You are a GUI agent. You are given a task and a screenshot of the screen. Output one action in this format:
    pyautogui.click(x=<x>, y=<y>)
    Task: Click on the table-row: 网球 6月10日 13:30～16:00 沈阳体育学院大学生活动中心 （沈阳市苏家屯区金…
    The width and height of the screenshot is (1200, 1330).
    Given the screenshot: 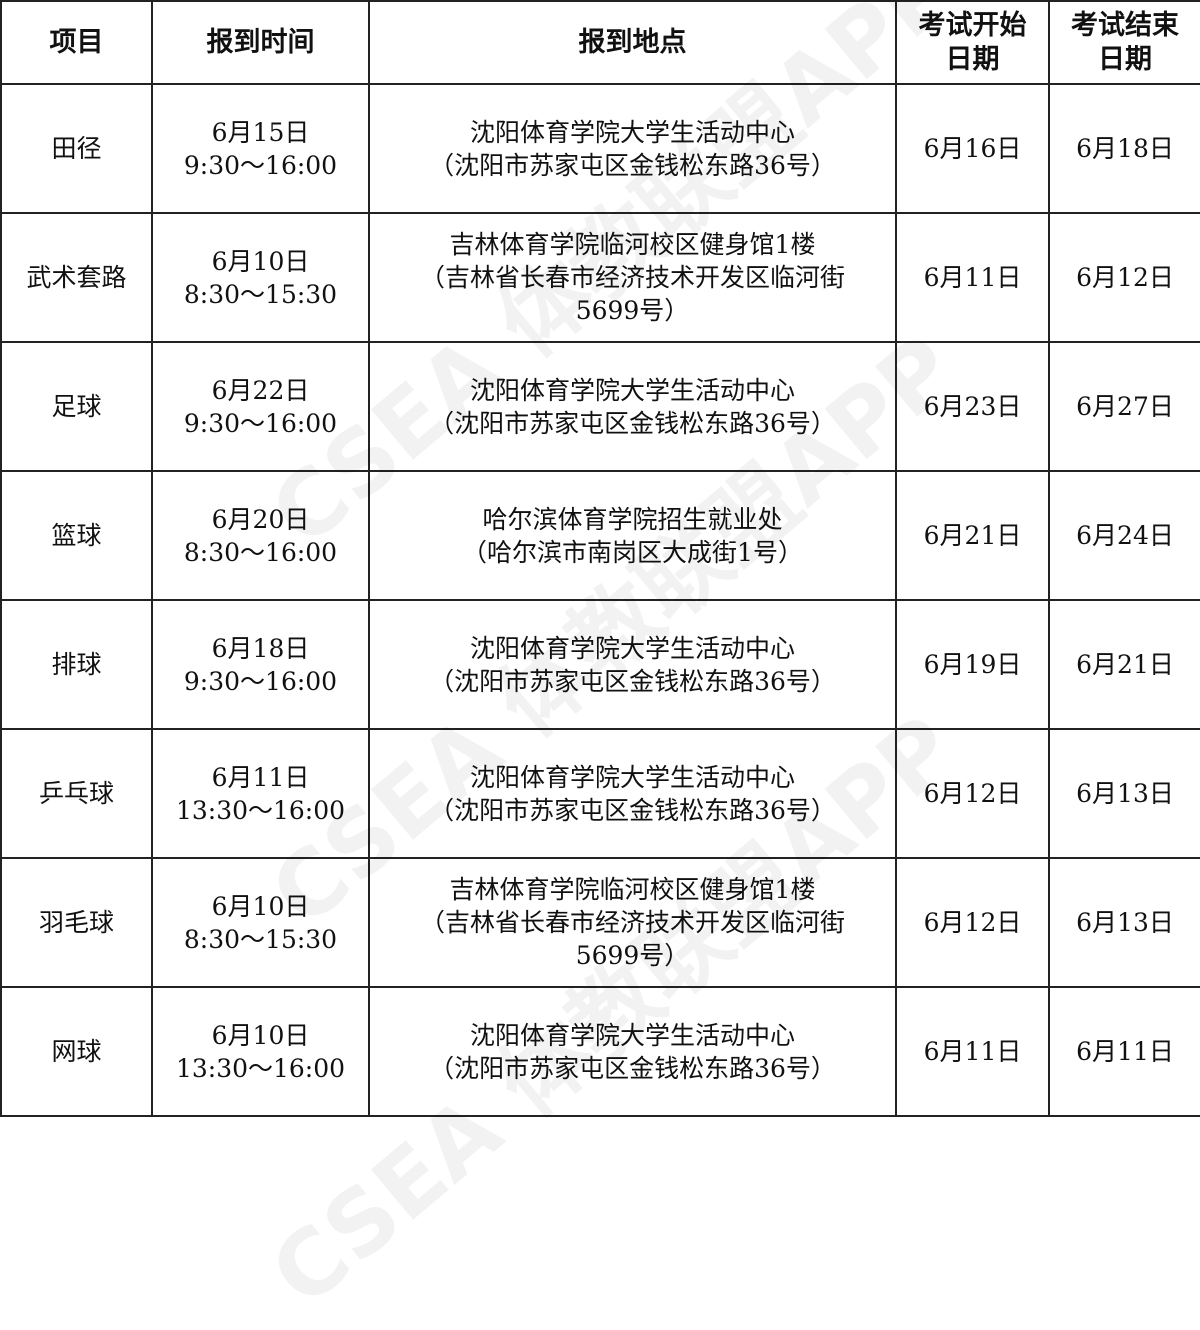 What is the action you would take?
    pyautogui.click(x=600, y=1051)
    